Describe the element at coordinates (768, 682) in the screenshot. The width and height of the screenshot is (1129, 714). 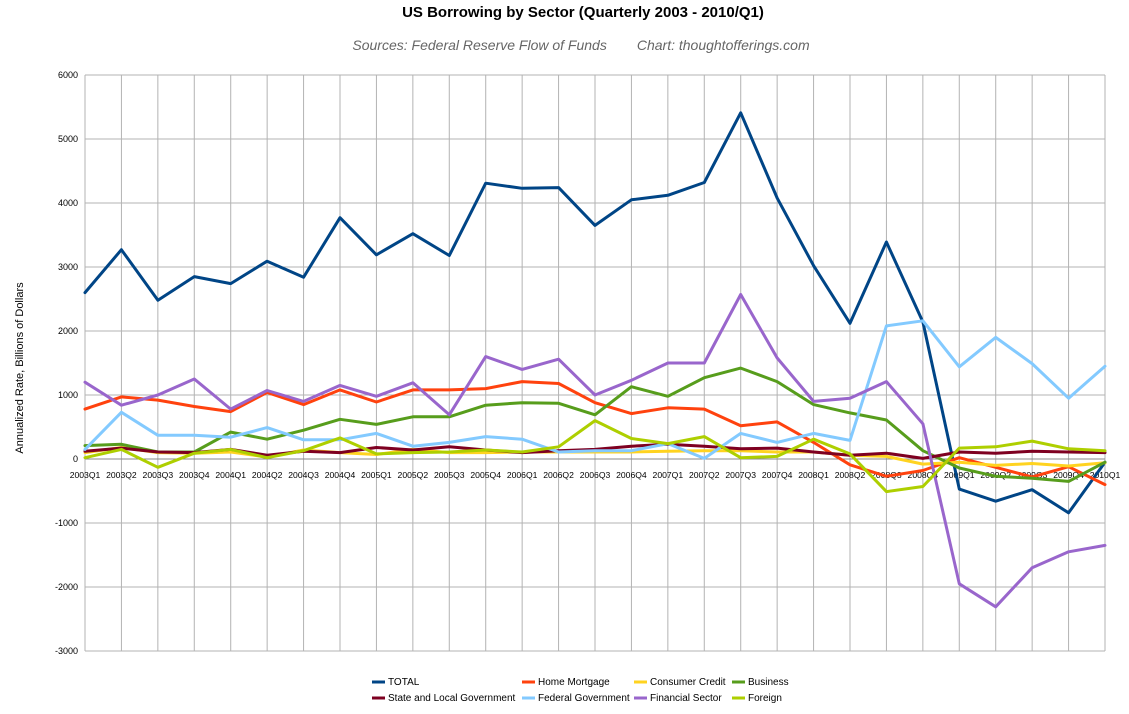
I see `legend-label-business: Business` at that location.